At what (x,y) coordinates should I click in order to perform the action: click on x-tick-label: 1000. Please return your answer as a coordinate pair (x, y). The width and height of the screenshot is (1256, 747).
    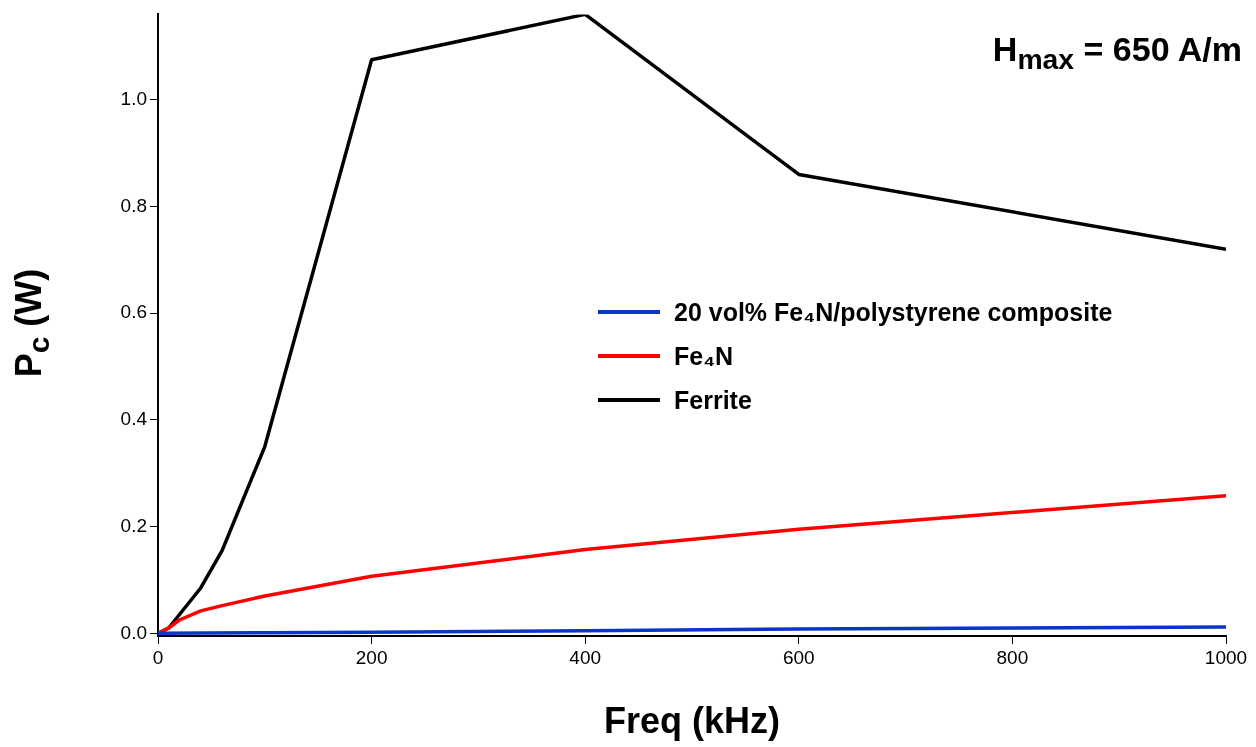
    Looking at the image, I should click on (1226, 657).